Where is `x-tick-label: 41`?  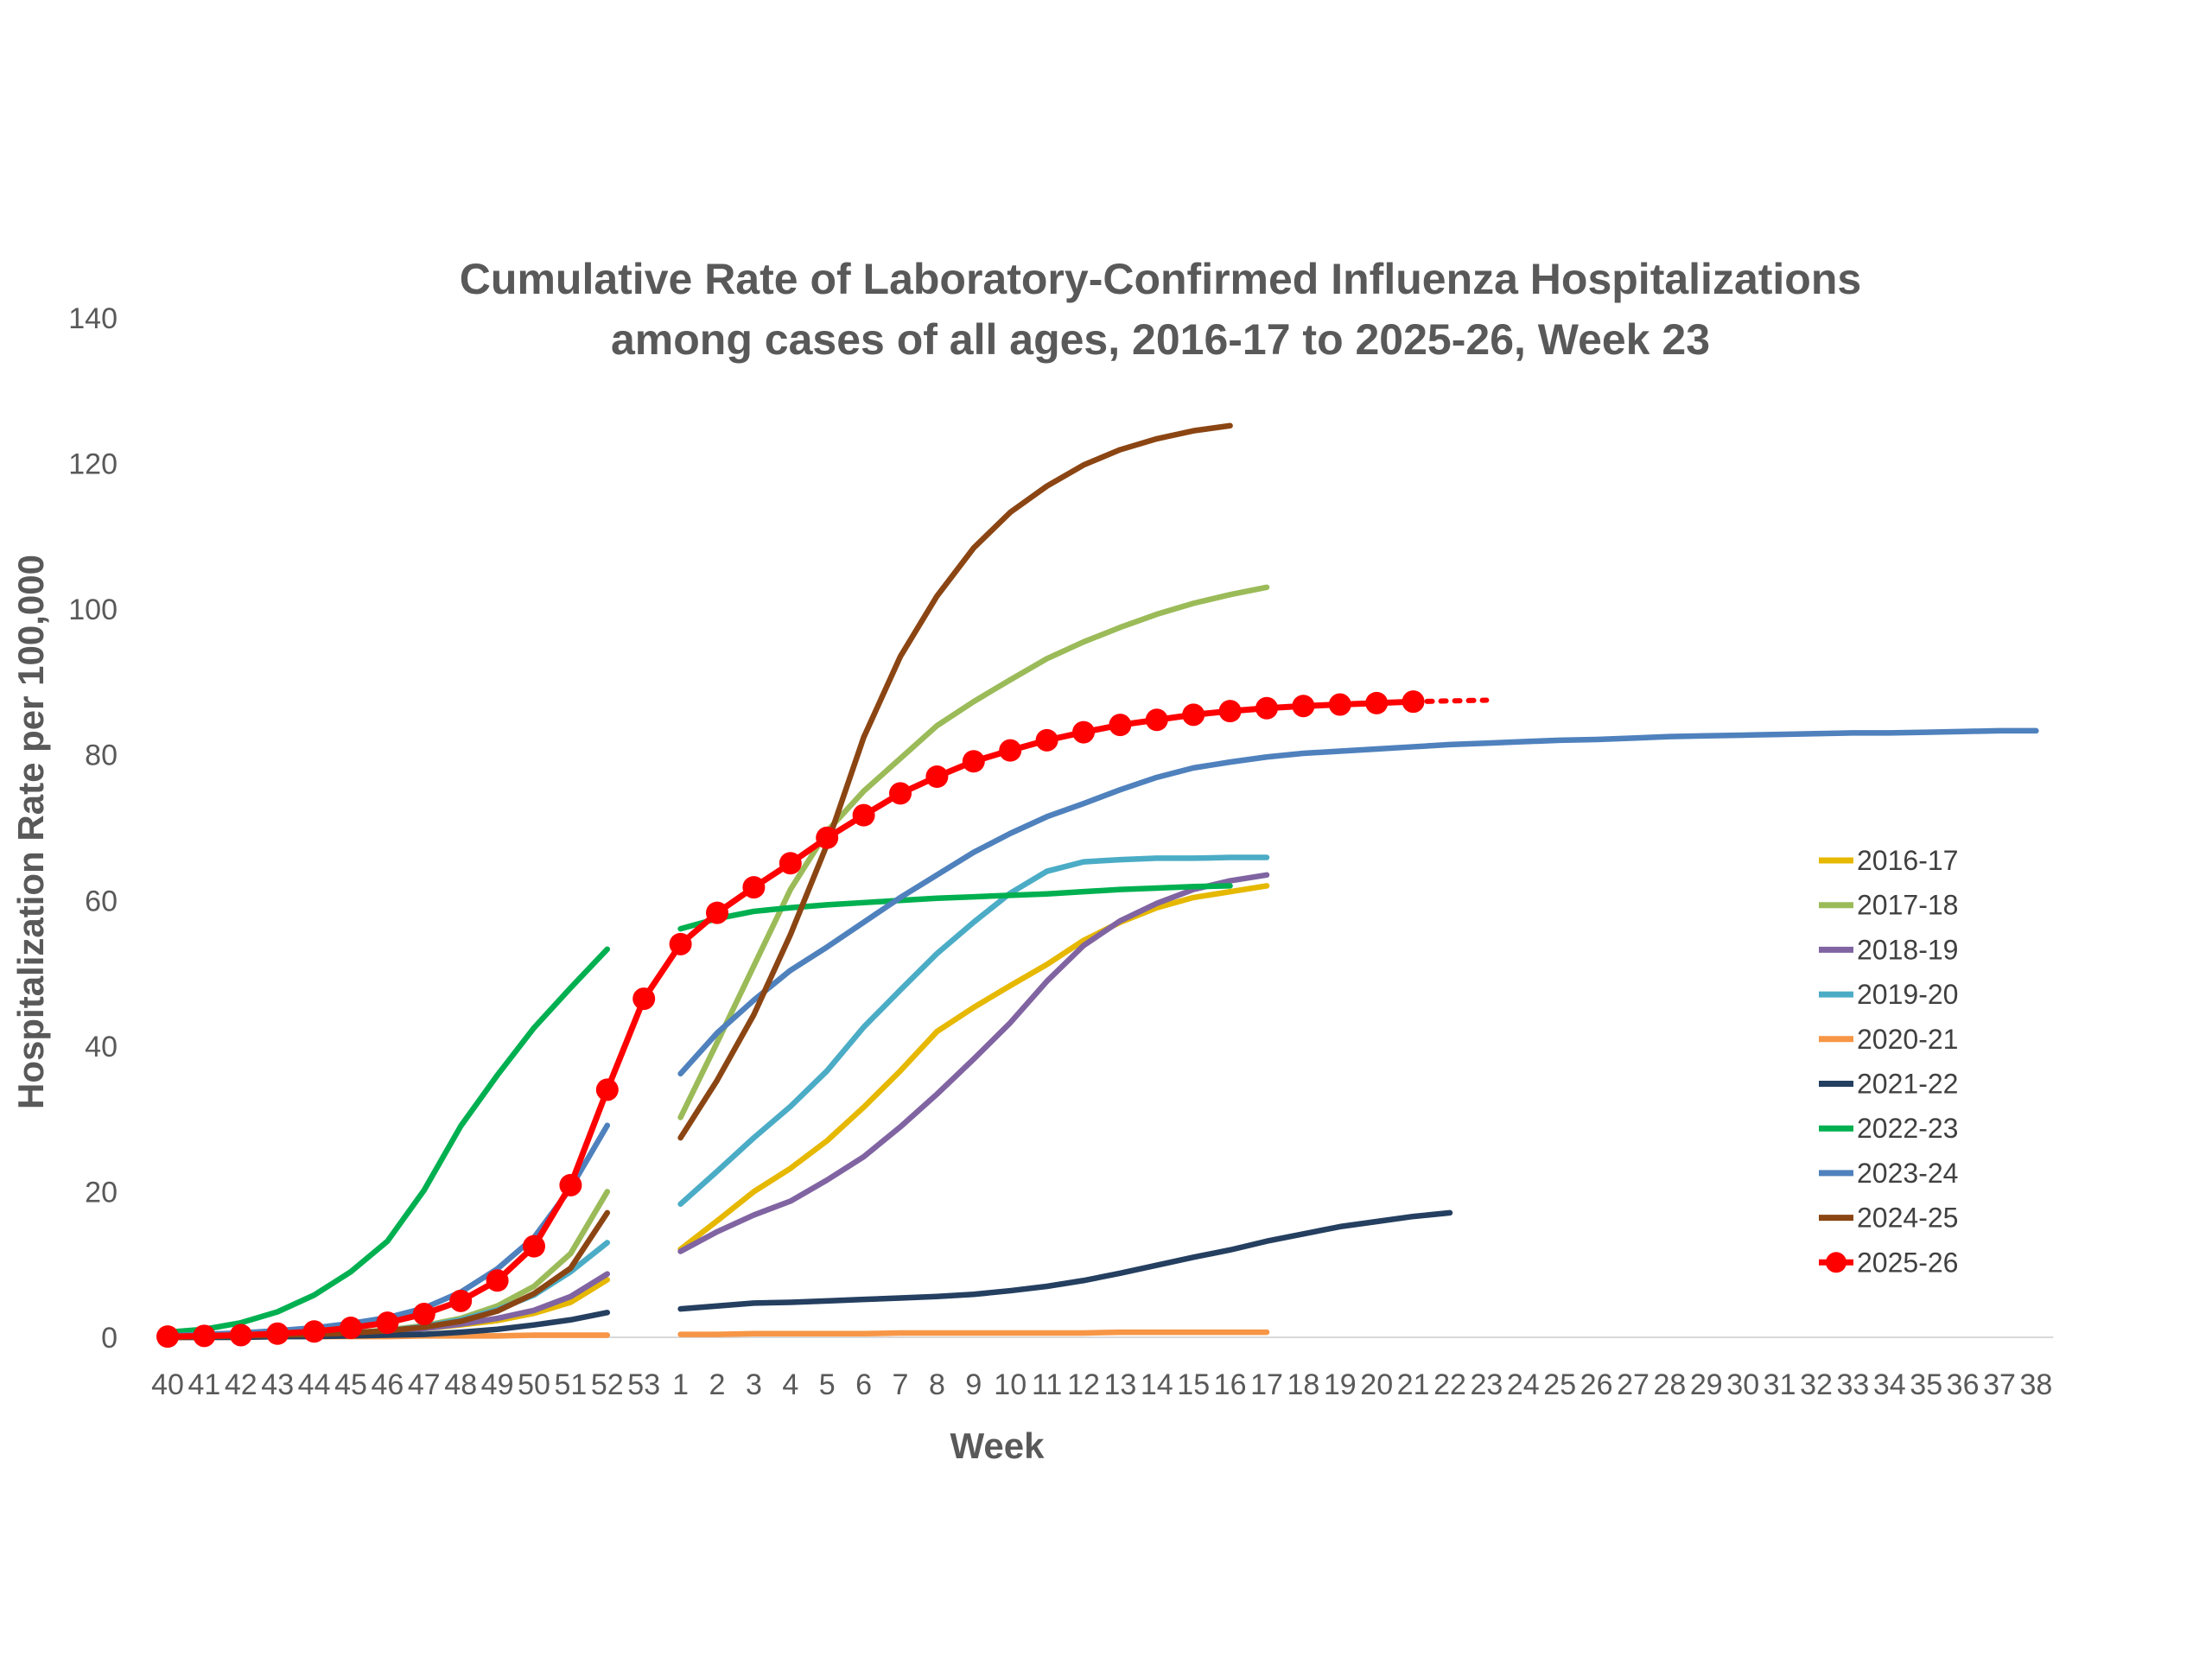 x-tick-label: 41 is located at coordinates (204, 1385).